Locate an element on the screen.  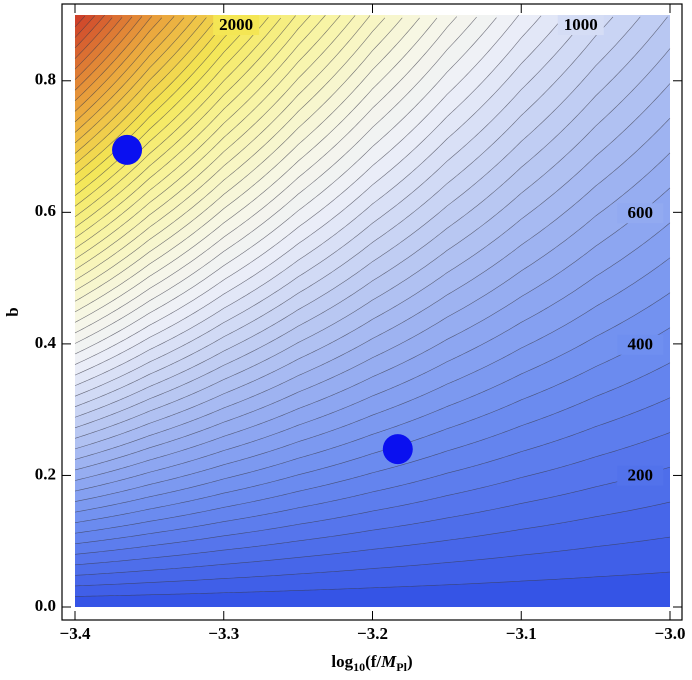
y-axis-label: b is located at coordinates (12, 311).